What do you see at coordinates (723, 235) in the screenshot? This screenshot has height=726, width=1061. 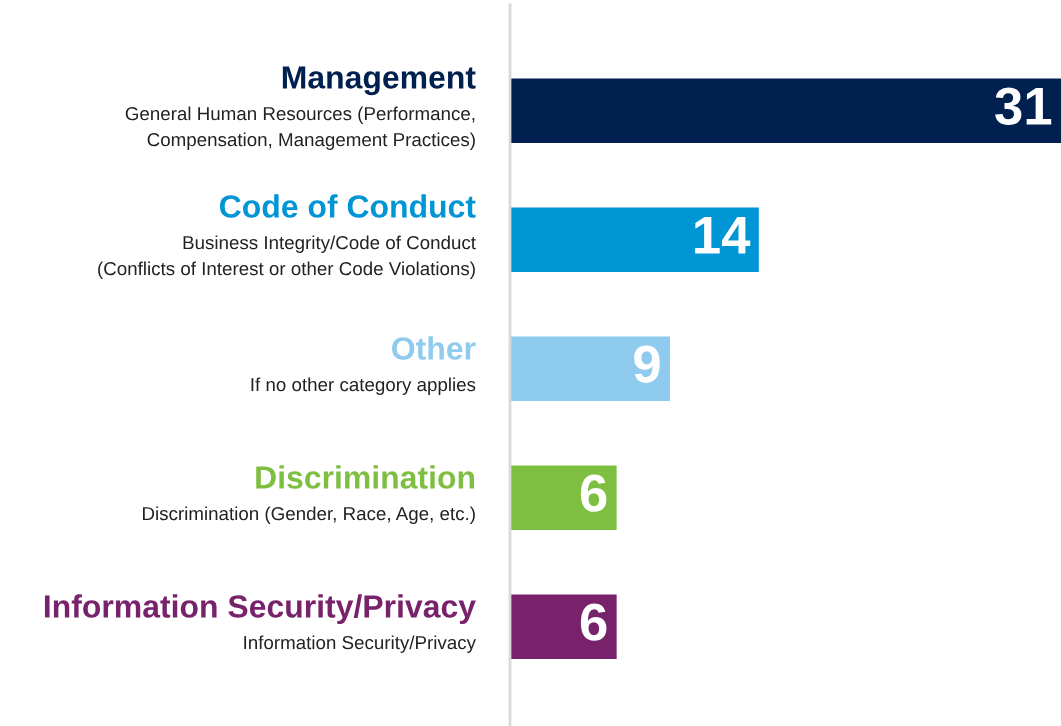 I see `data-label: 14` at bounding box center [723, 235].